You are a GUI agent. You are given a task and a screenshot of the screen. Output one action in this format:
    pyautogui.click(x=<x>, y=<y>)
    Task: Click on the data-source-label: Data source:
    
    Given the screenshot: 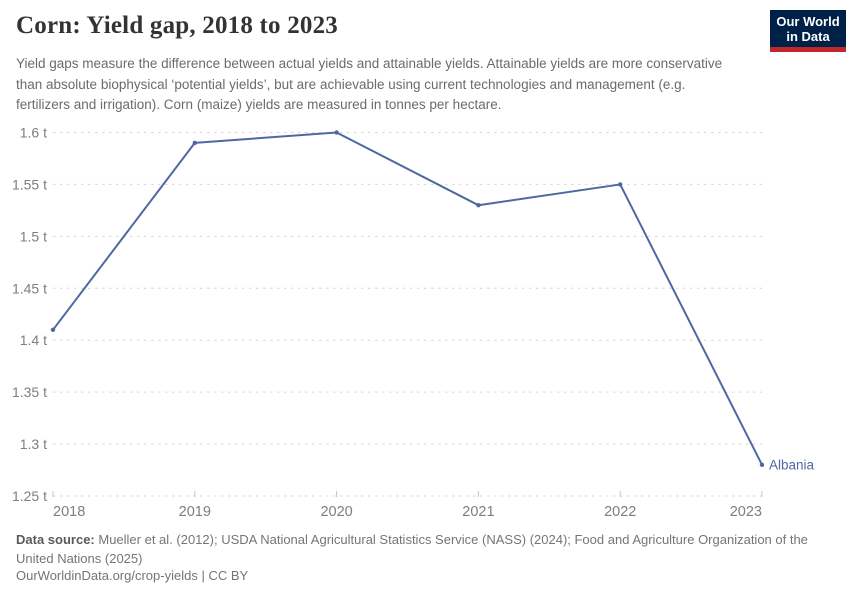 What is the action you would take?
    pyautogui.click(x=55, y=539)
    